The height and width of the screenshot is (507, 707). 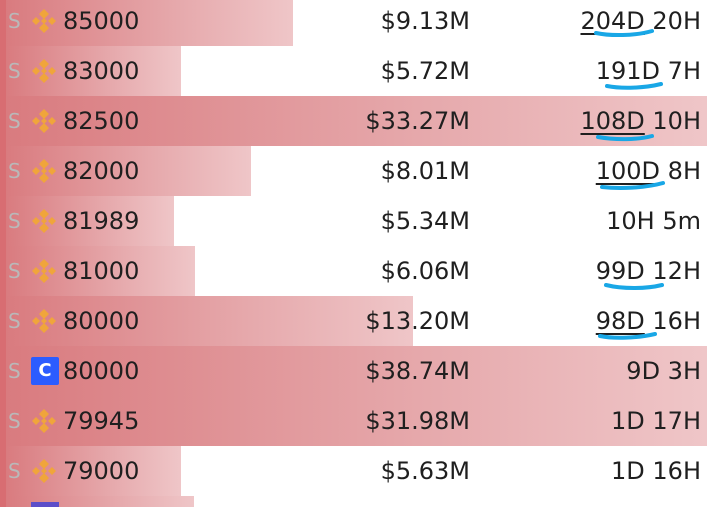 I want to click on order-row: S 81989 $5.34M 10H 5m, so click(x=353, y=221).